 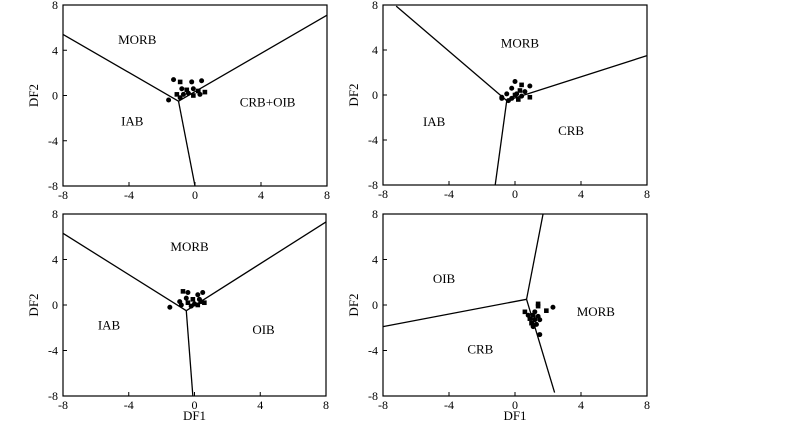 I want to click on region-label-oib: OIB, so click(x=263, y=329).